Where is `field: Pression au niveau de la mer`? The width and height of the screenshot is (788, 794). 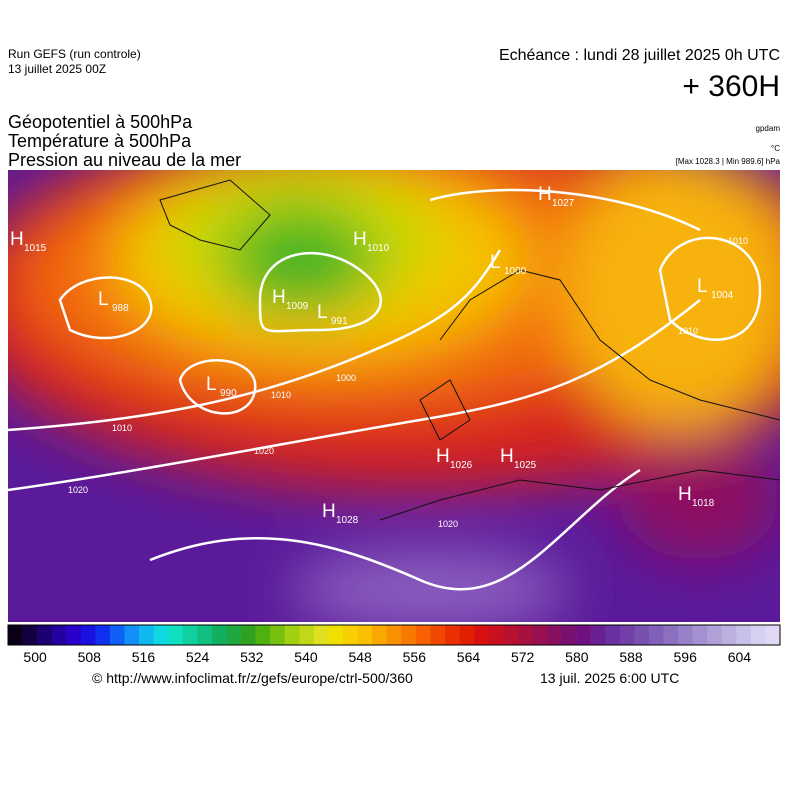
field: Pression au niveau de la mer is located at coordinates (124, 160).